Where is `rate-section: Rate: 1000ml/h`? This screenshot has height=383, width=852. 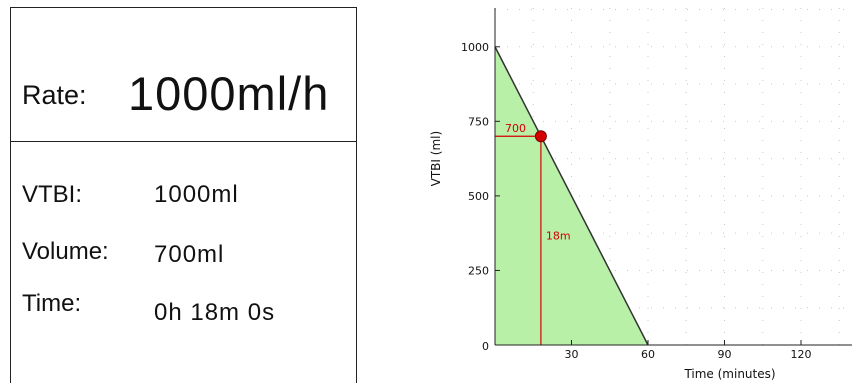 rate-section: Rate: 1000ml/h is located at coordinates (183, 75).